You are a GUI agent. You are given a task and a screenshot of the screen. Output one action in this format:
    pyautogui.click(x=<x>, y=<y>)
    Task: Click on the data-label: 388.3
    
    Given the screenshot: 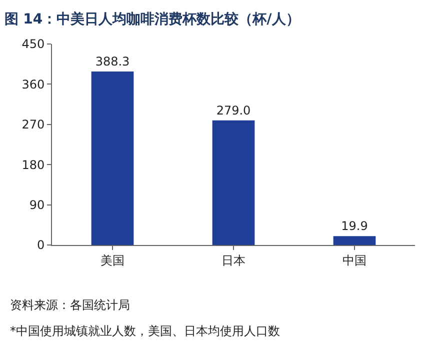 What is the action you would take?
    pyautogui.click(x=112, y=61)
    